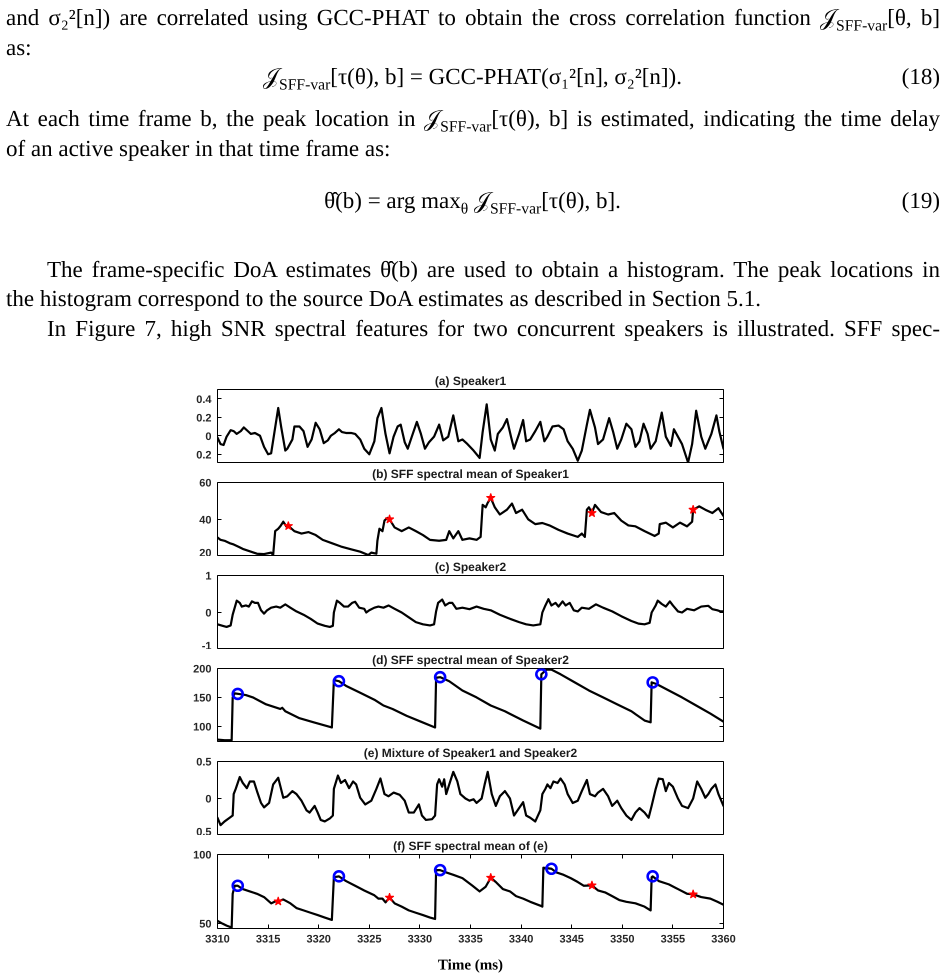 This screenshot has height=976, width=945. I want to click on text: In Figure 7, high SNR spectral features for two concurrent speakers is illustrated. SFF spec-, so click(493, 329).